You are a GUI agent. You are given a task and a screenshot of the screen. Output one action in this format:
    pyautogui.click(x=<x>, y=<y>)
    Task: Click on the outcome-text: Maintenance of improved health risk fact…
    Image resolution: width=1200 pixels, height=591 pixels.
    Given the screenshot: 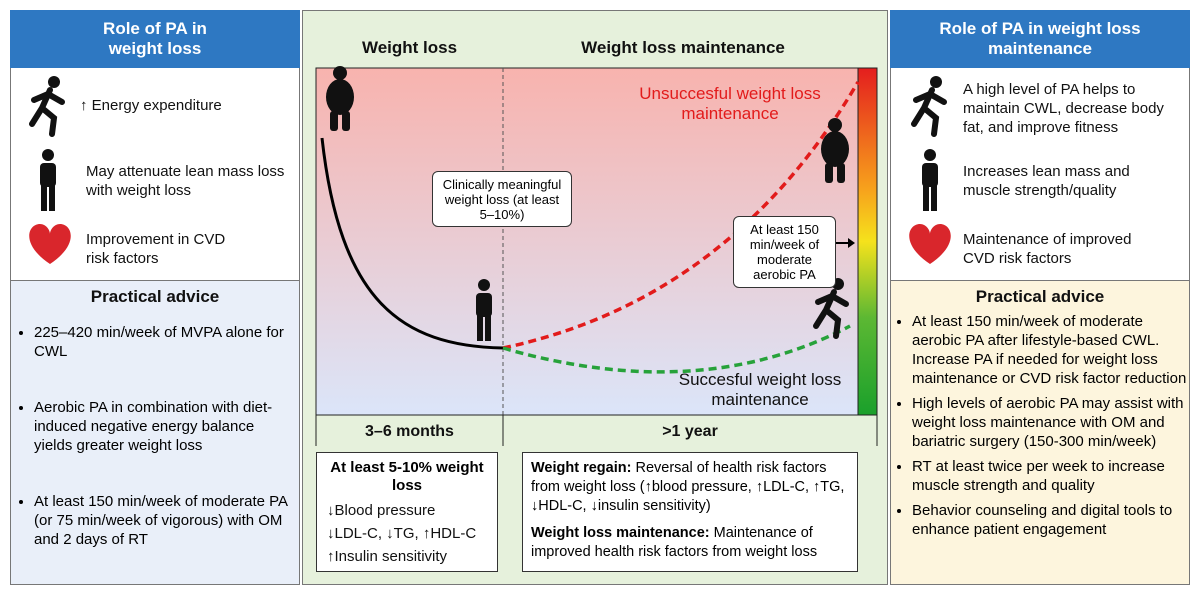 What is the action you would take?
    pyautogui.click(x=674, y=542)
    